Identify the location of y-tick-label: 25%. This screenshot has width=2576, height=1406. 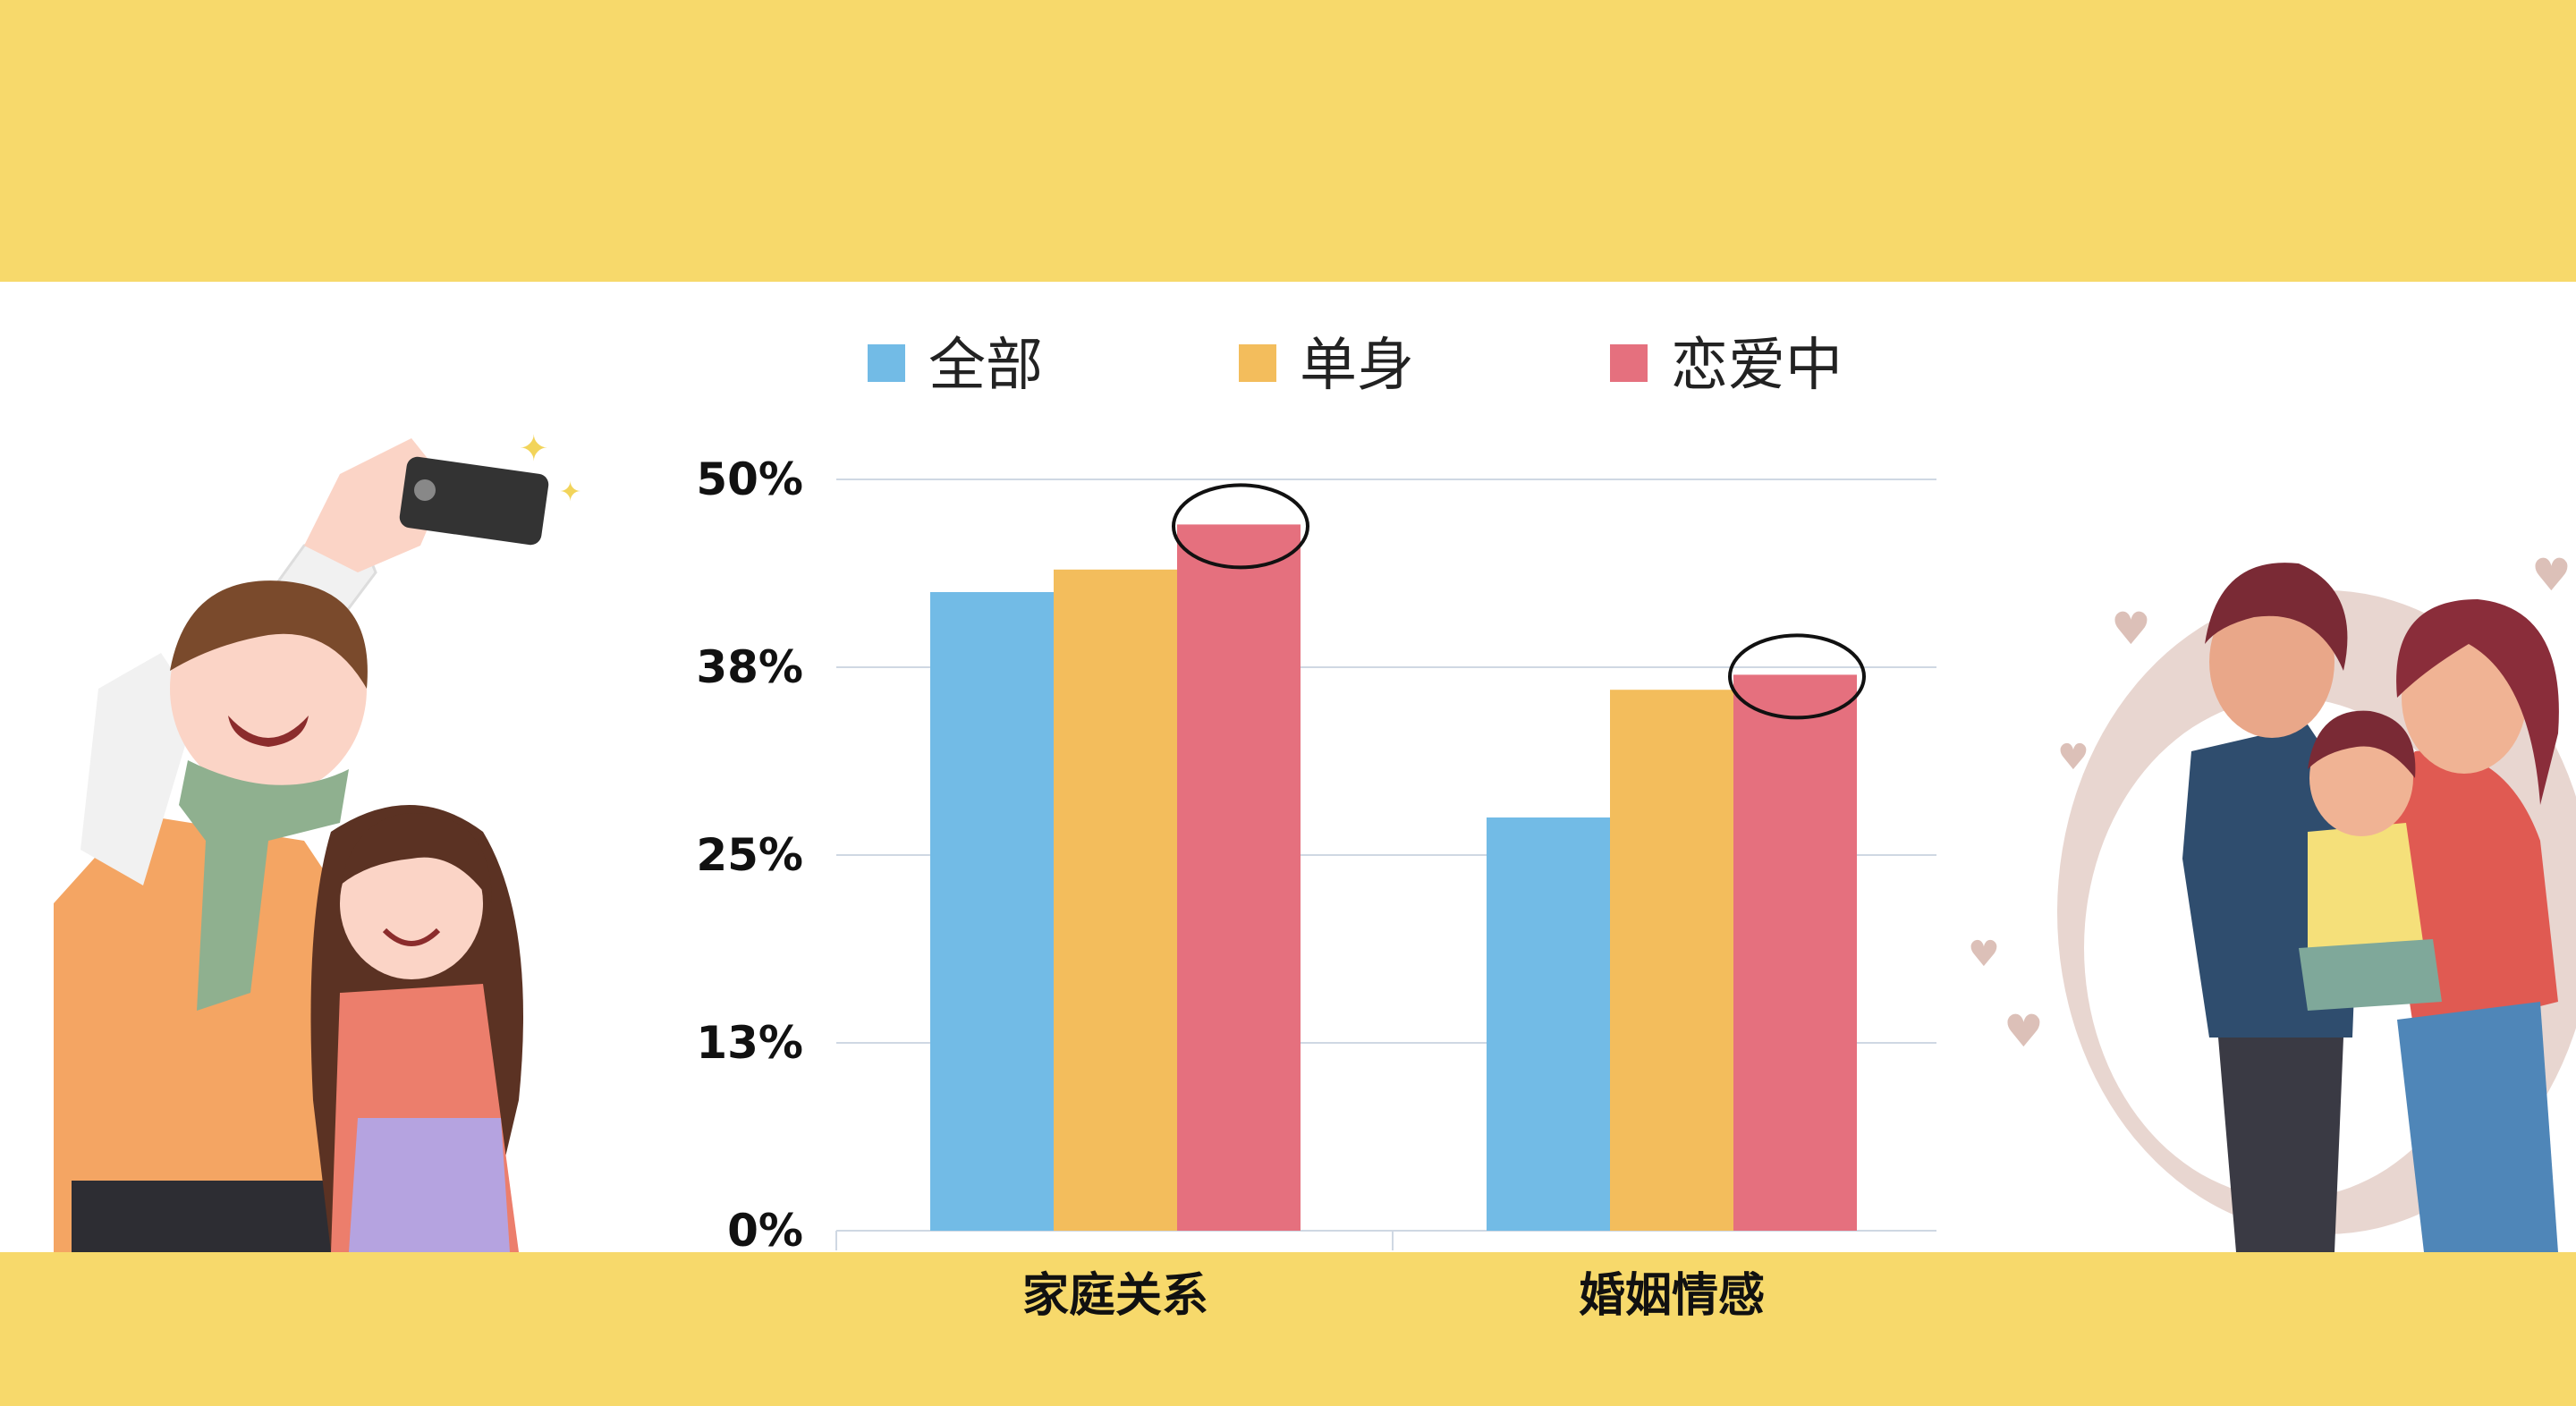
(749, 855).